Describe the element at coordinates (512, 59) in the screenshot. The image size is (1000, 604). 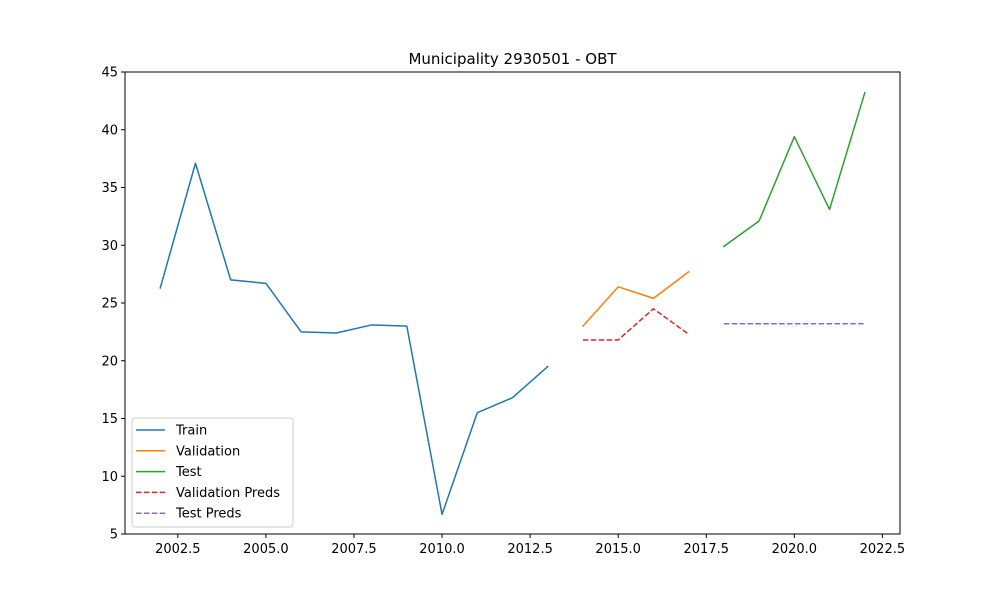
I see `chart-title: Municipality 2930501 - OBT` at that location.